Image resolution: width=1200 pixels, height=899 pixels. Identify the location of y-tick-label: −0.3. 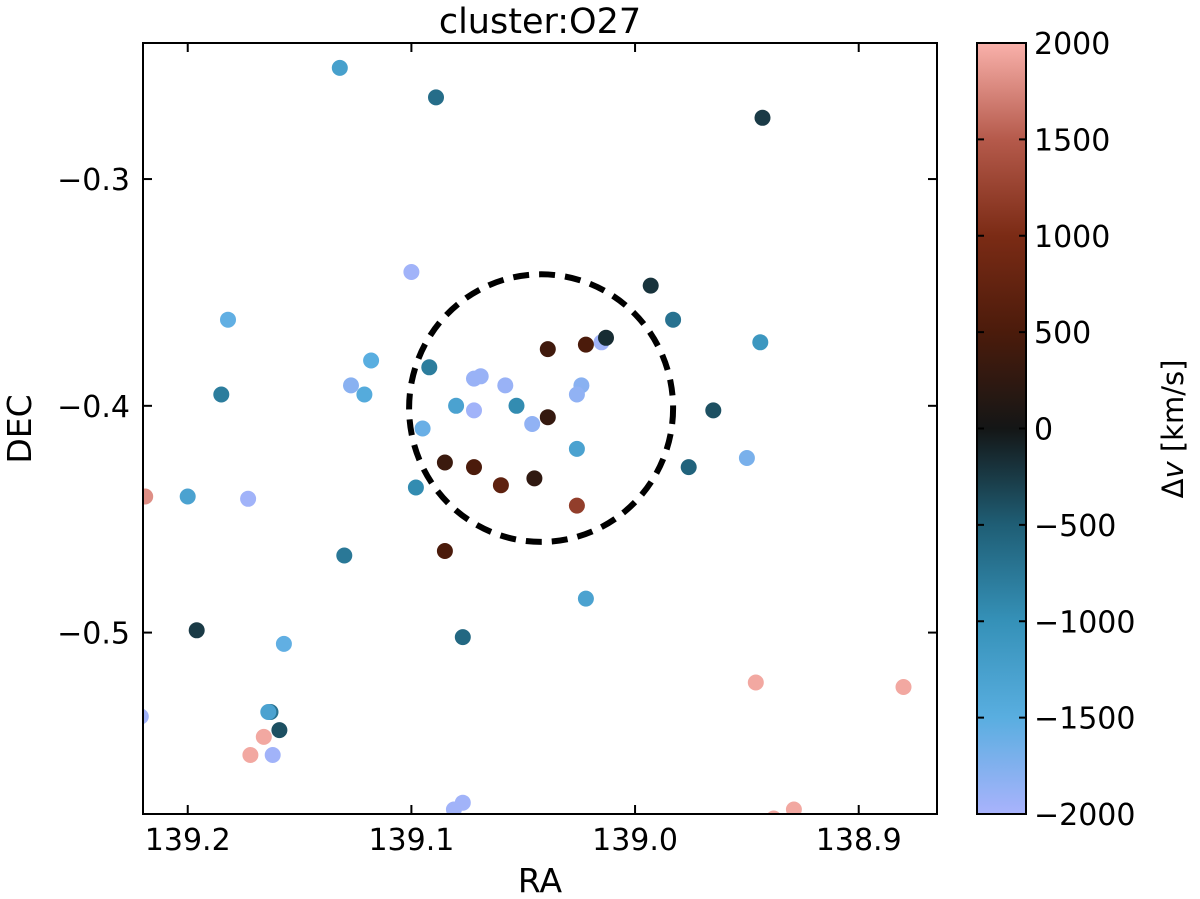
(93, 180).